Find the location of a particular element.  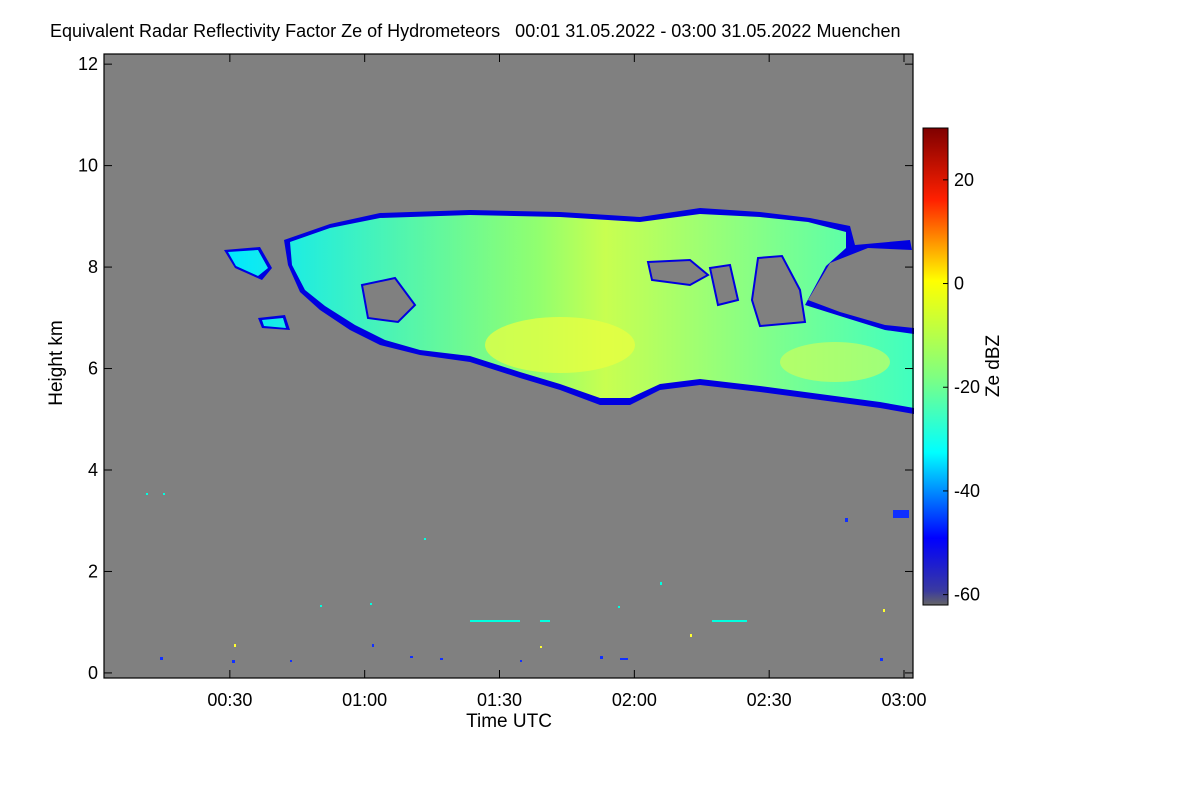

y-tick-label: 12 is located at coordinates (88, 64).